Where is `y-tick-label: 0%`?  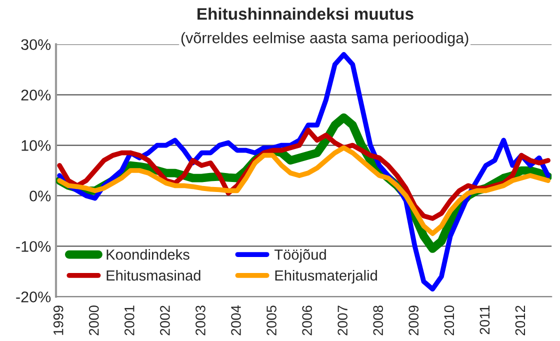 y-tick-label: 0% is located at coordinates (40, 196).